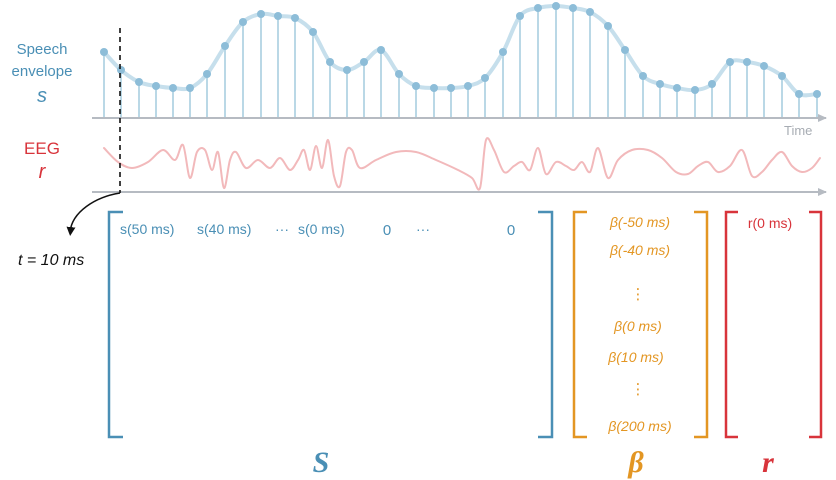 This screenshot has height=480, width=836. I want to click on vector-r-right-bracket, so click(816, 324).